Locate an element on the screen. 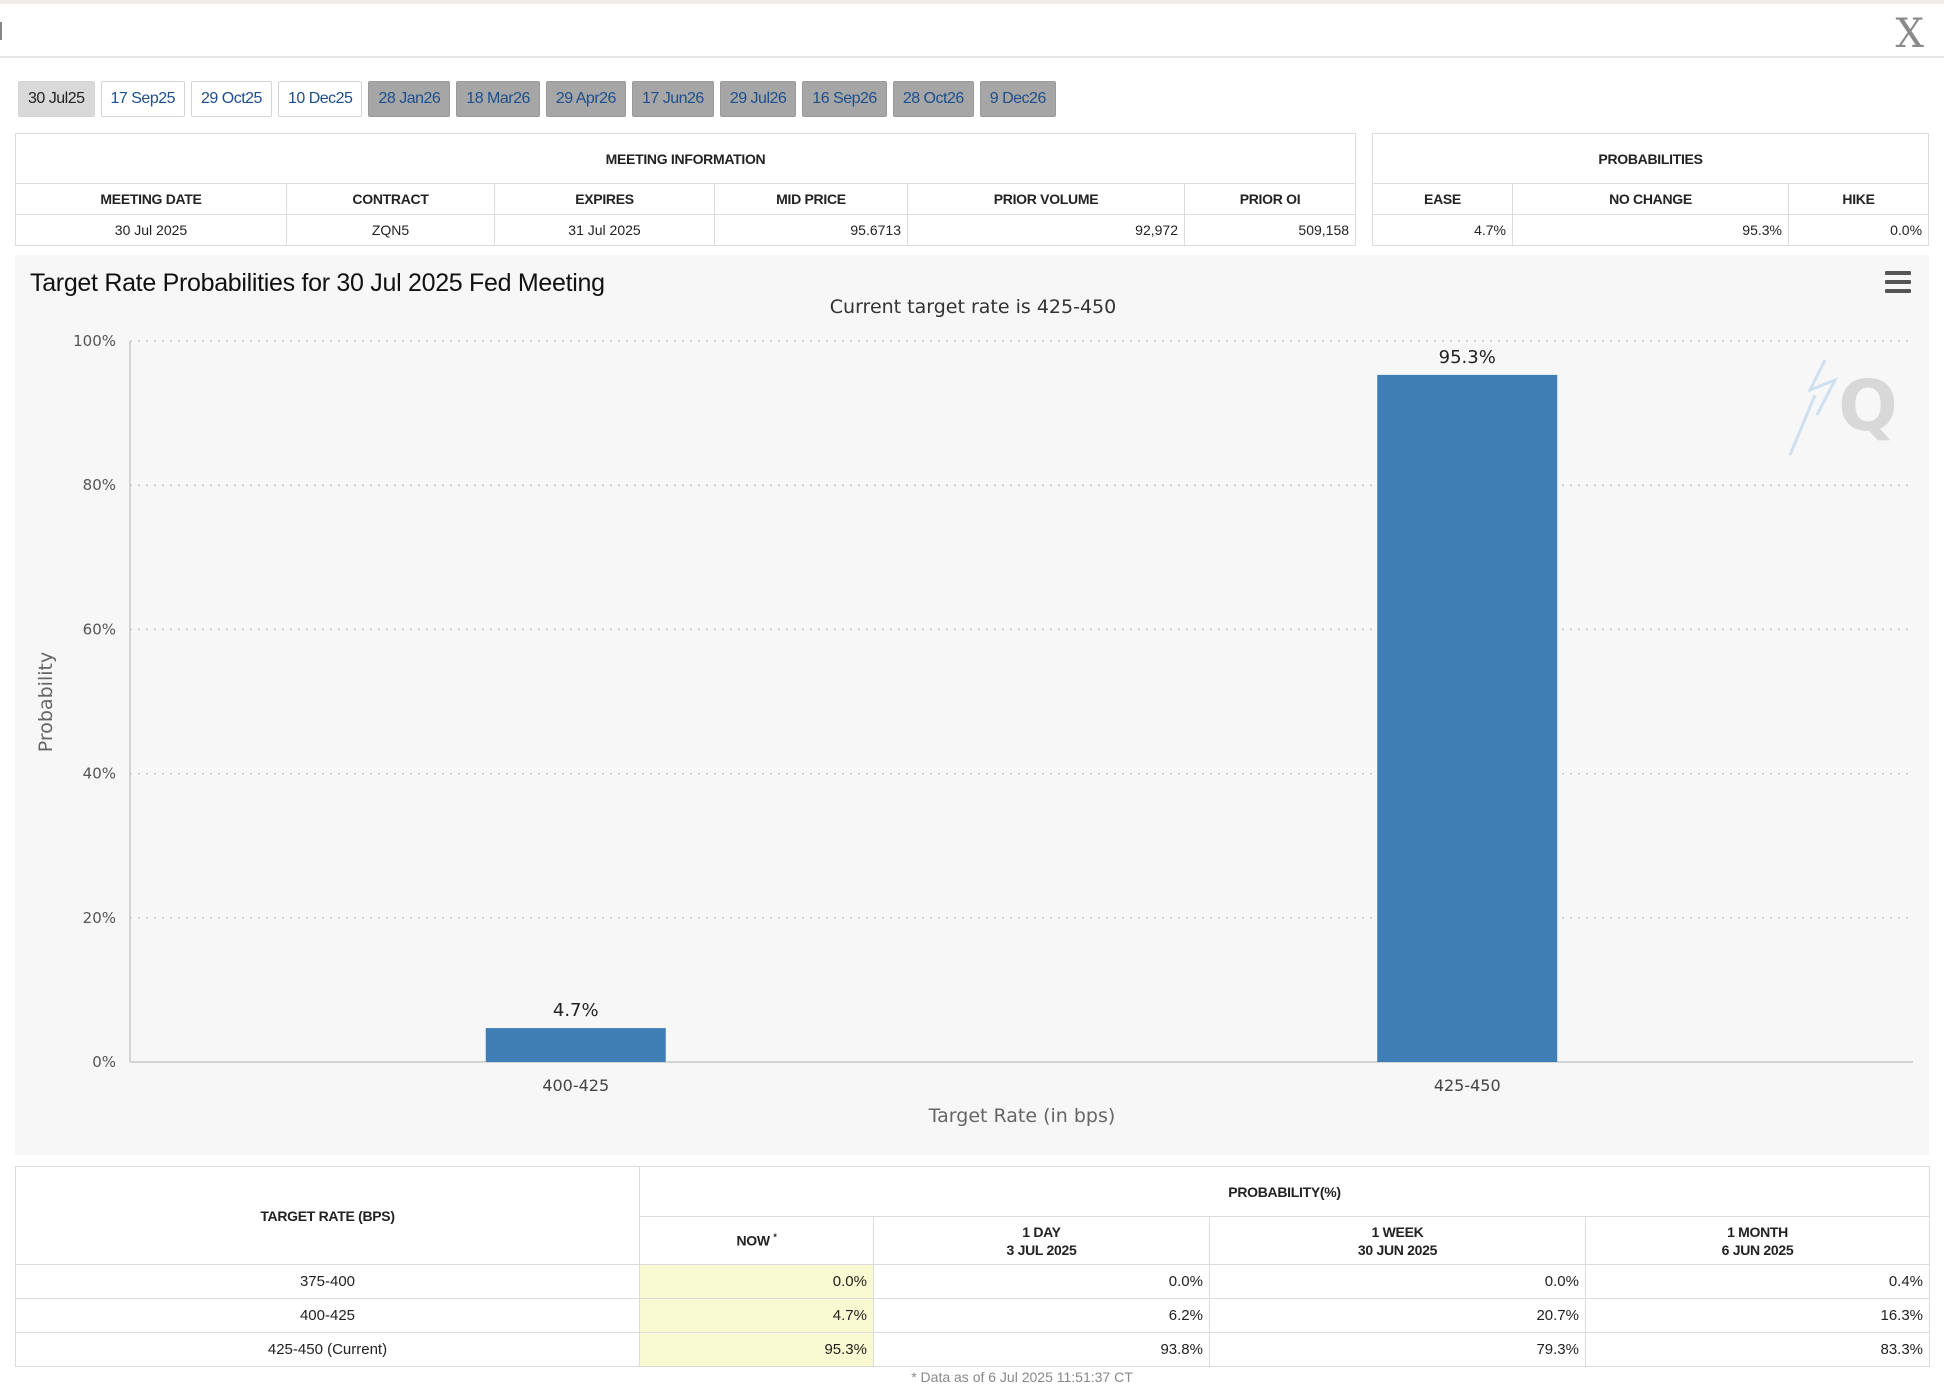 The width and height of the screenshot is (1944, 1386). expires-value: 31 Jul 2025 is located at coordinates (604, 230).